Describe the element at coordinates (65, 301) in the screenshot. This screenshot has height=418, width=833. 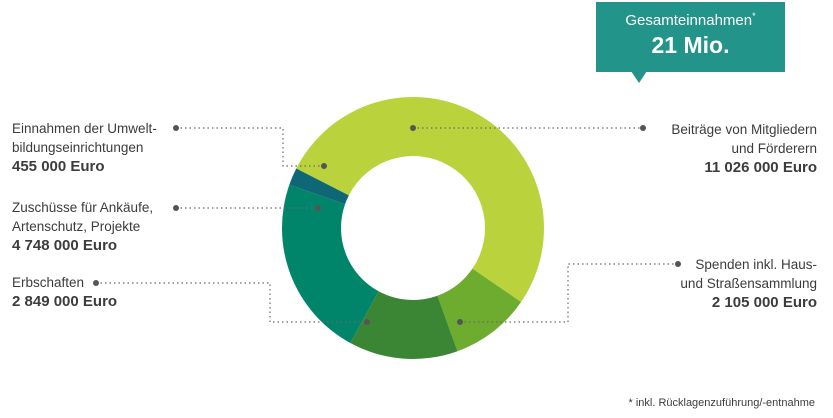
I see `label-amount: 2 849 000 Euro` at that location.